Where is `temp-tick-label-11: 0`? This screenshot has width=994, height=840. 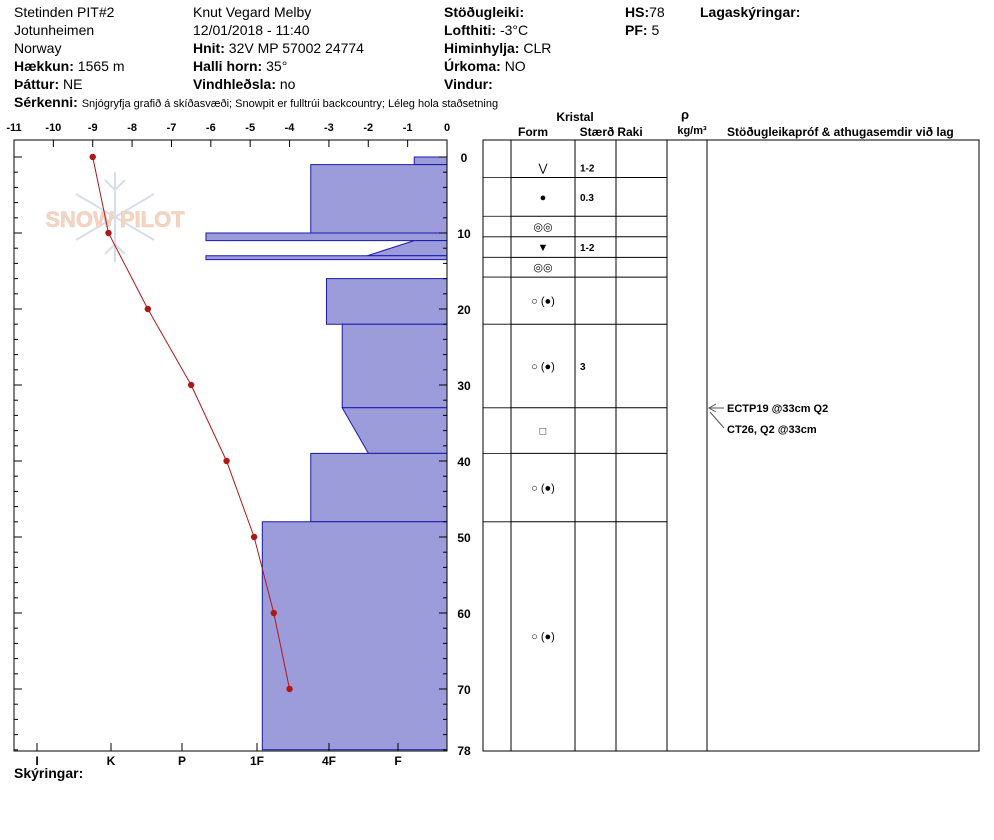
temp-tick-label-11: 0 is located at coordinates (447, 128).